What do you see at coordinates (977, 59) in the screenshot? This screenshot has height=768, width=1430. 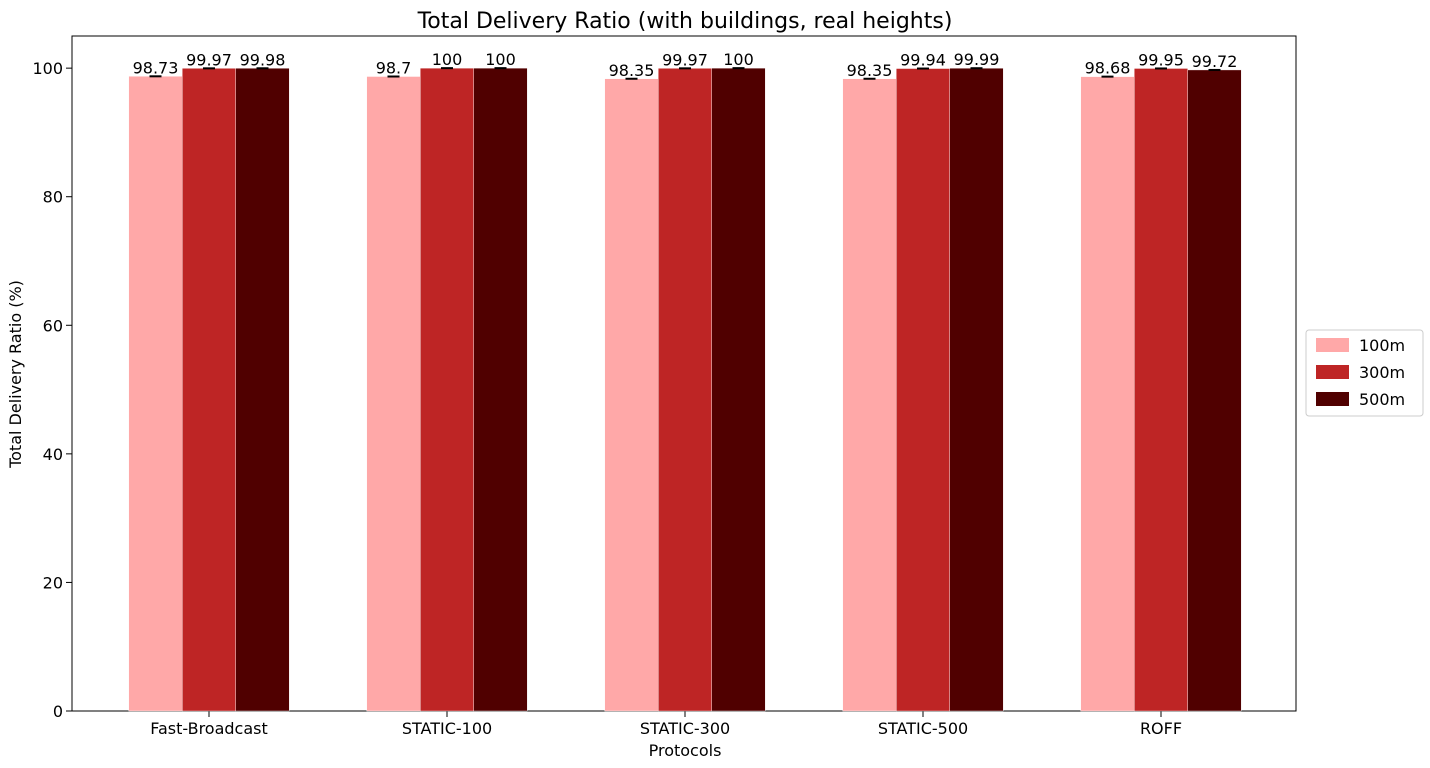 I see `data-label: 99.99` at bounding box center [977, 59].